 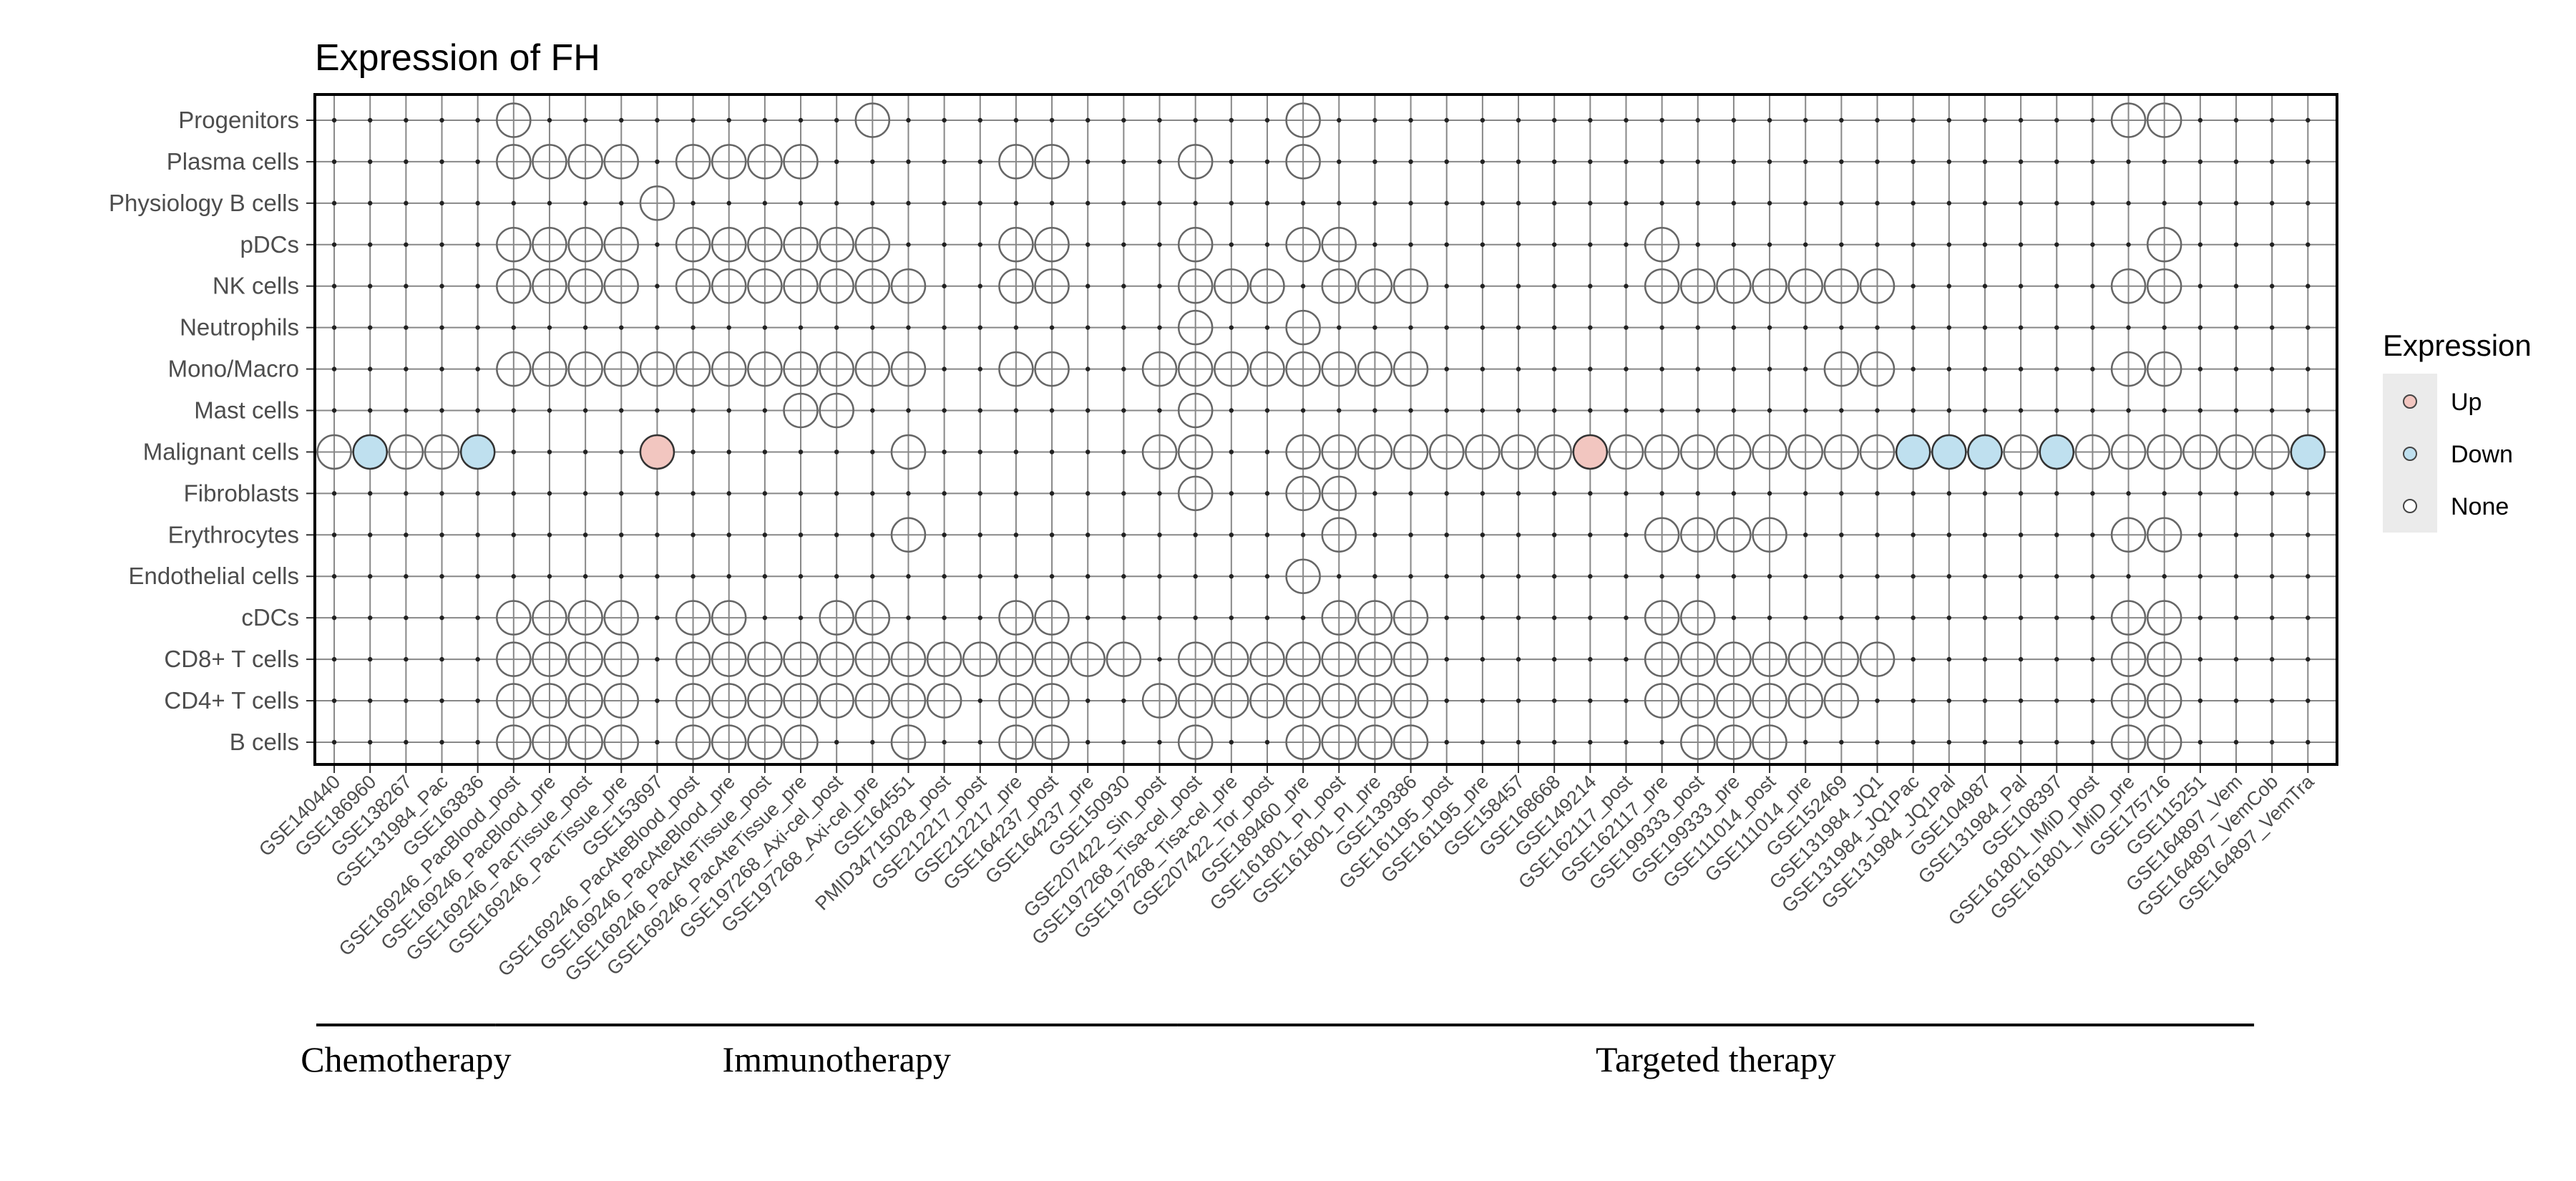 What do you see at coordinates (2410, 454) in the screenshot?
I see `legend-key` at bounding box center [2410, 454].